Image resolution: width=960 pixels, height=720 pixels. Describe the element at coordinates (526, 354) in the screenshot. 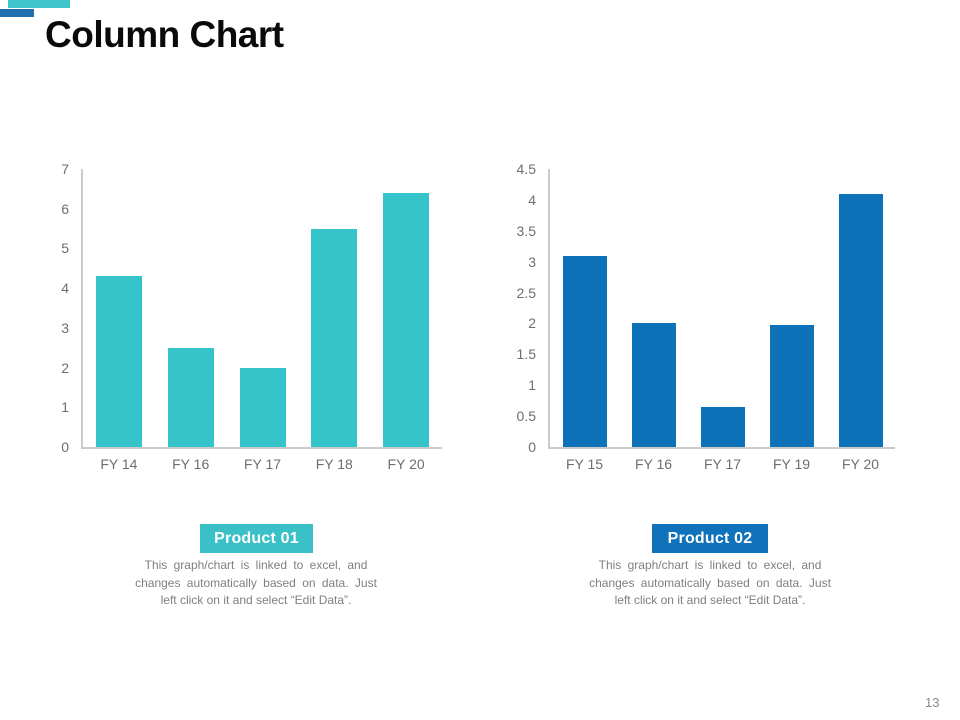

I see `y-axis-tick-label: 1.5` at that location.